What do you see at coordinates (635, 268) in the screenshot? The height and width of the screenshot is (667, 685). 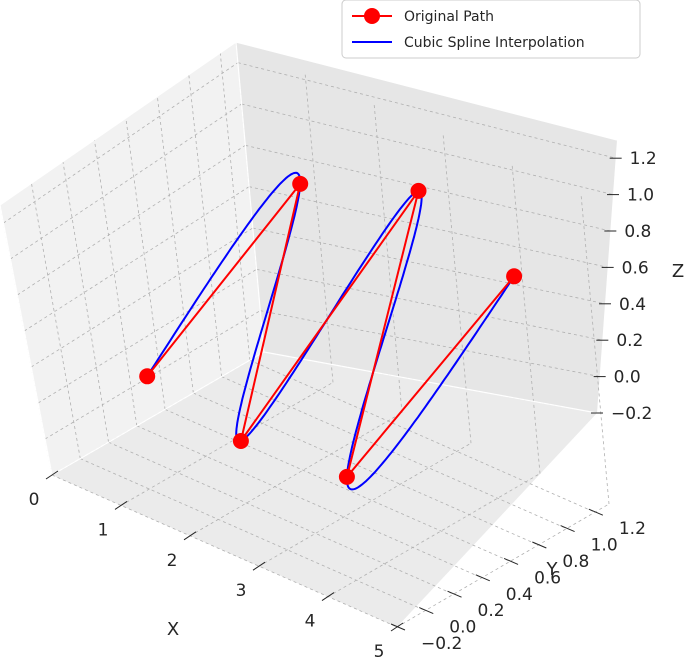 I see `z-tick-label: 0.6` at bounding box center [635, 268].